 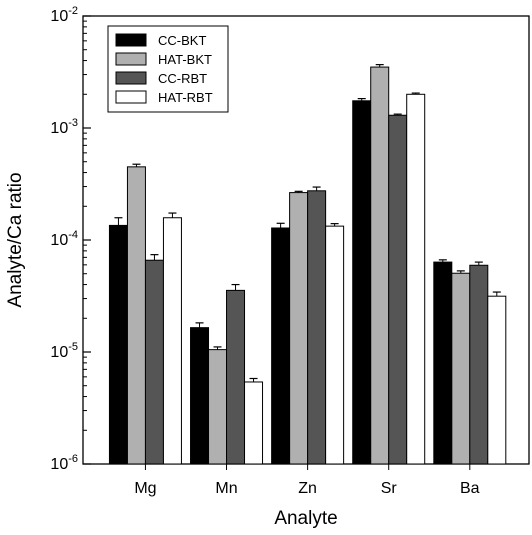 What do you see at coordinates (305, 518) in the screenshot?
I see `x-axis-title: Analyte` at bounding box center [305, 518].